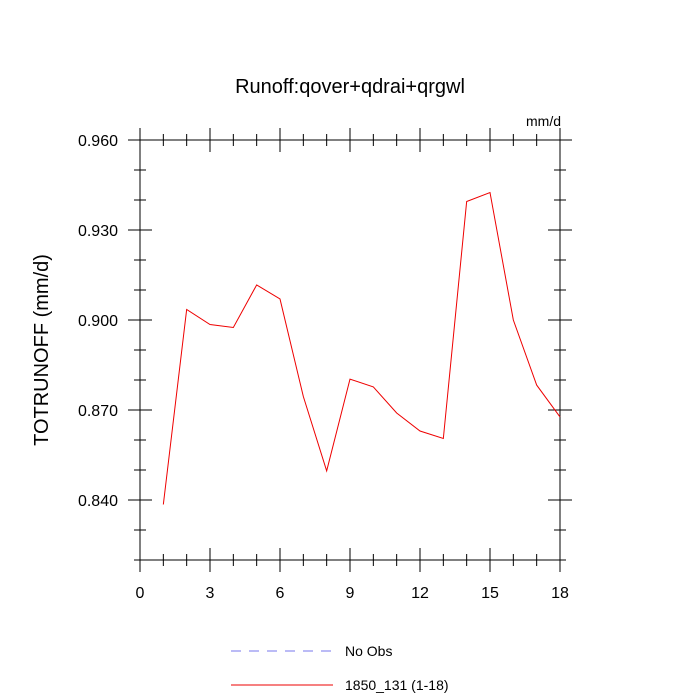  I want to click on x-tick-label: 15, so click(490, 593).